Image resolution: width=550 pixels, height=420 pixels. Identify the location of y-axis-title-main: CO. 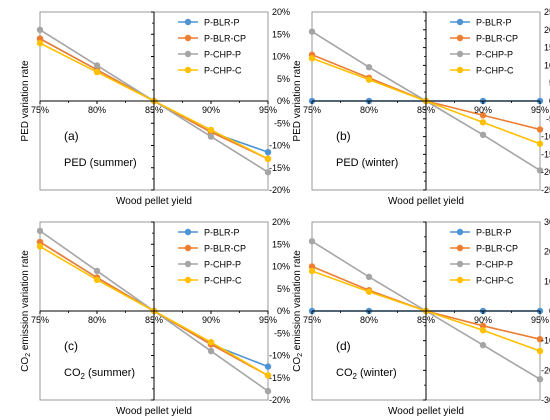
(297, 364).